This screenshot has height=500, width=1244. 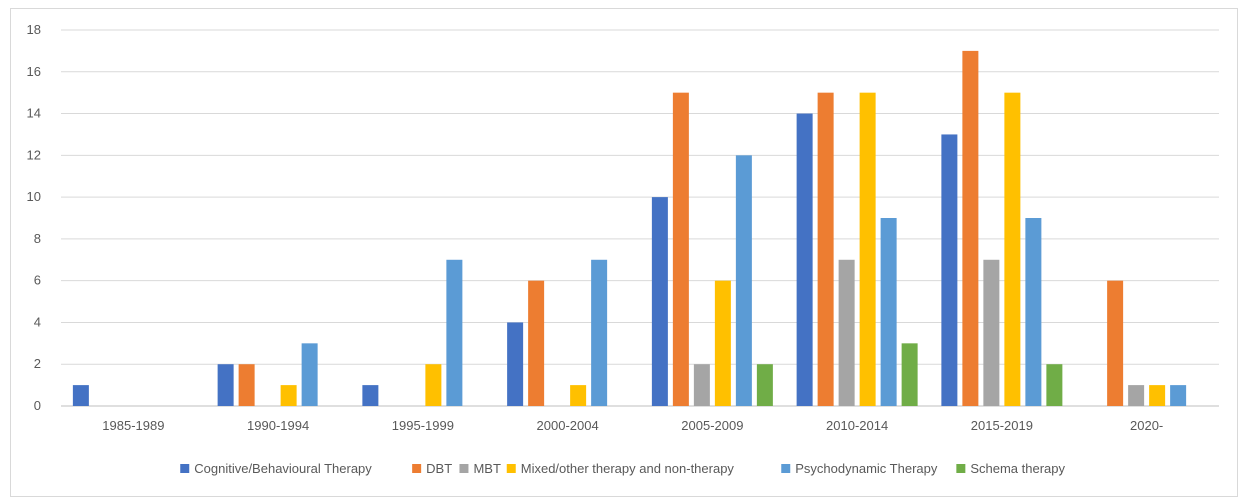 I want to click on bar-cognitive-behavioural-therapy-2010-2014, so click(x=804, y=260).